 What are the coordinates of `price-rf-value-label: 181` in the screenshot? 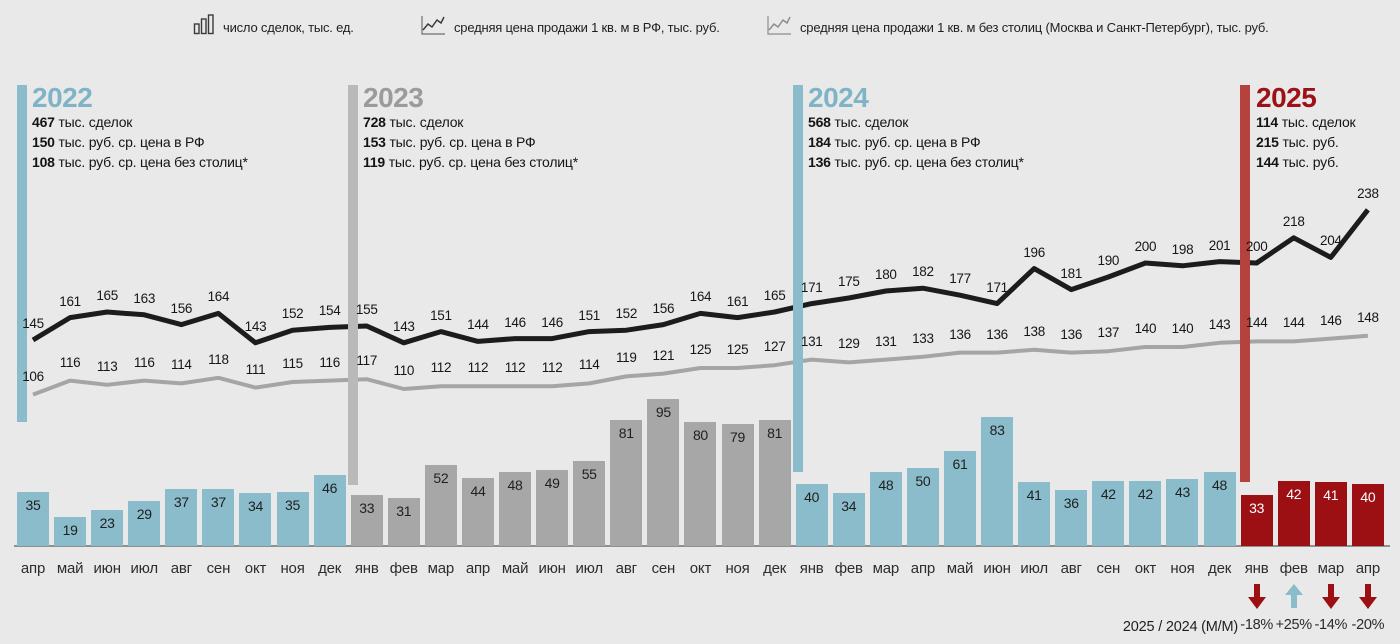 It's located at (1071, 273).